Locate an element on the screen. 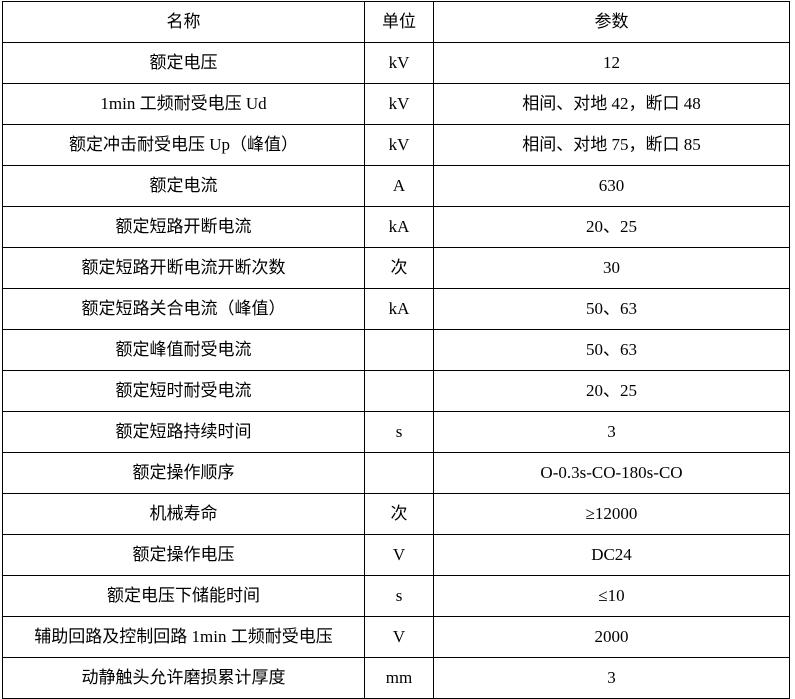 The height and width of the screenshot is (699, 795). cell-parameter-name: 机械寿命 is located at coordinates (183, 514).